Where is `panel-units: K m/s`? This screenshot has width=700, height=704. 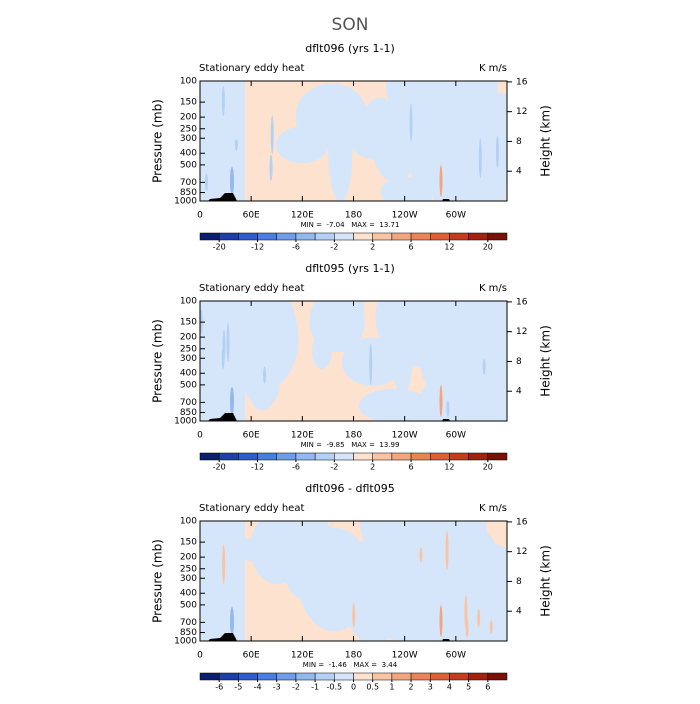
panel-units: K m/s is located at coordinates (493, 508).